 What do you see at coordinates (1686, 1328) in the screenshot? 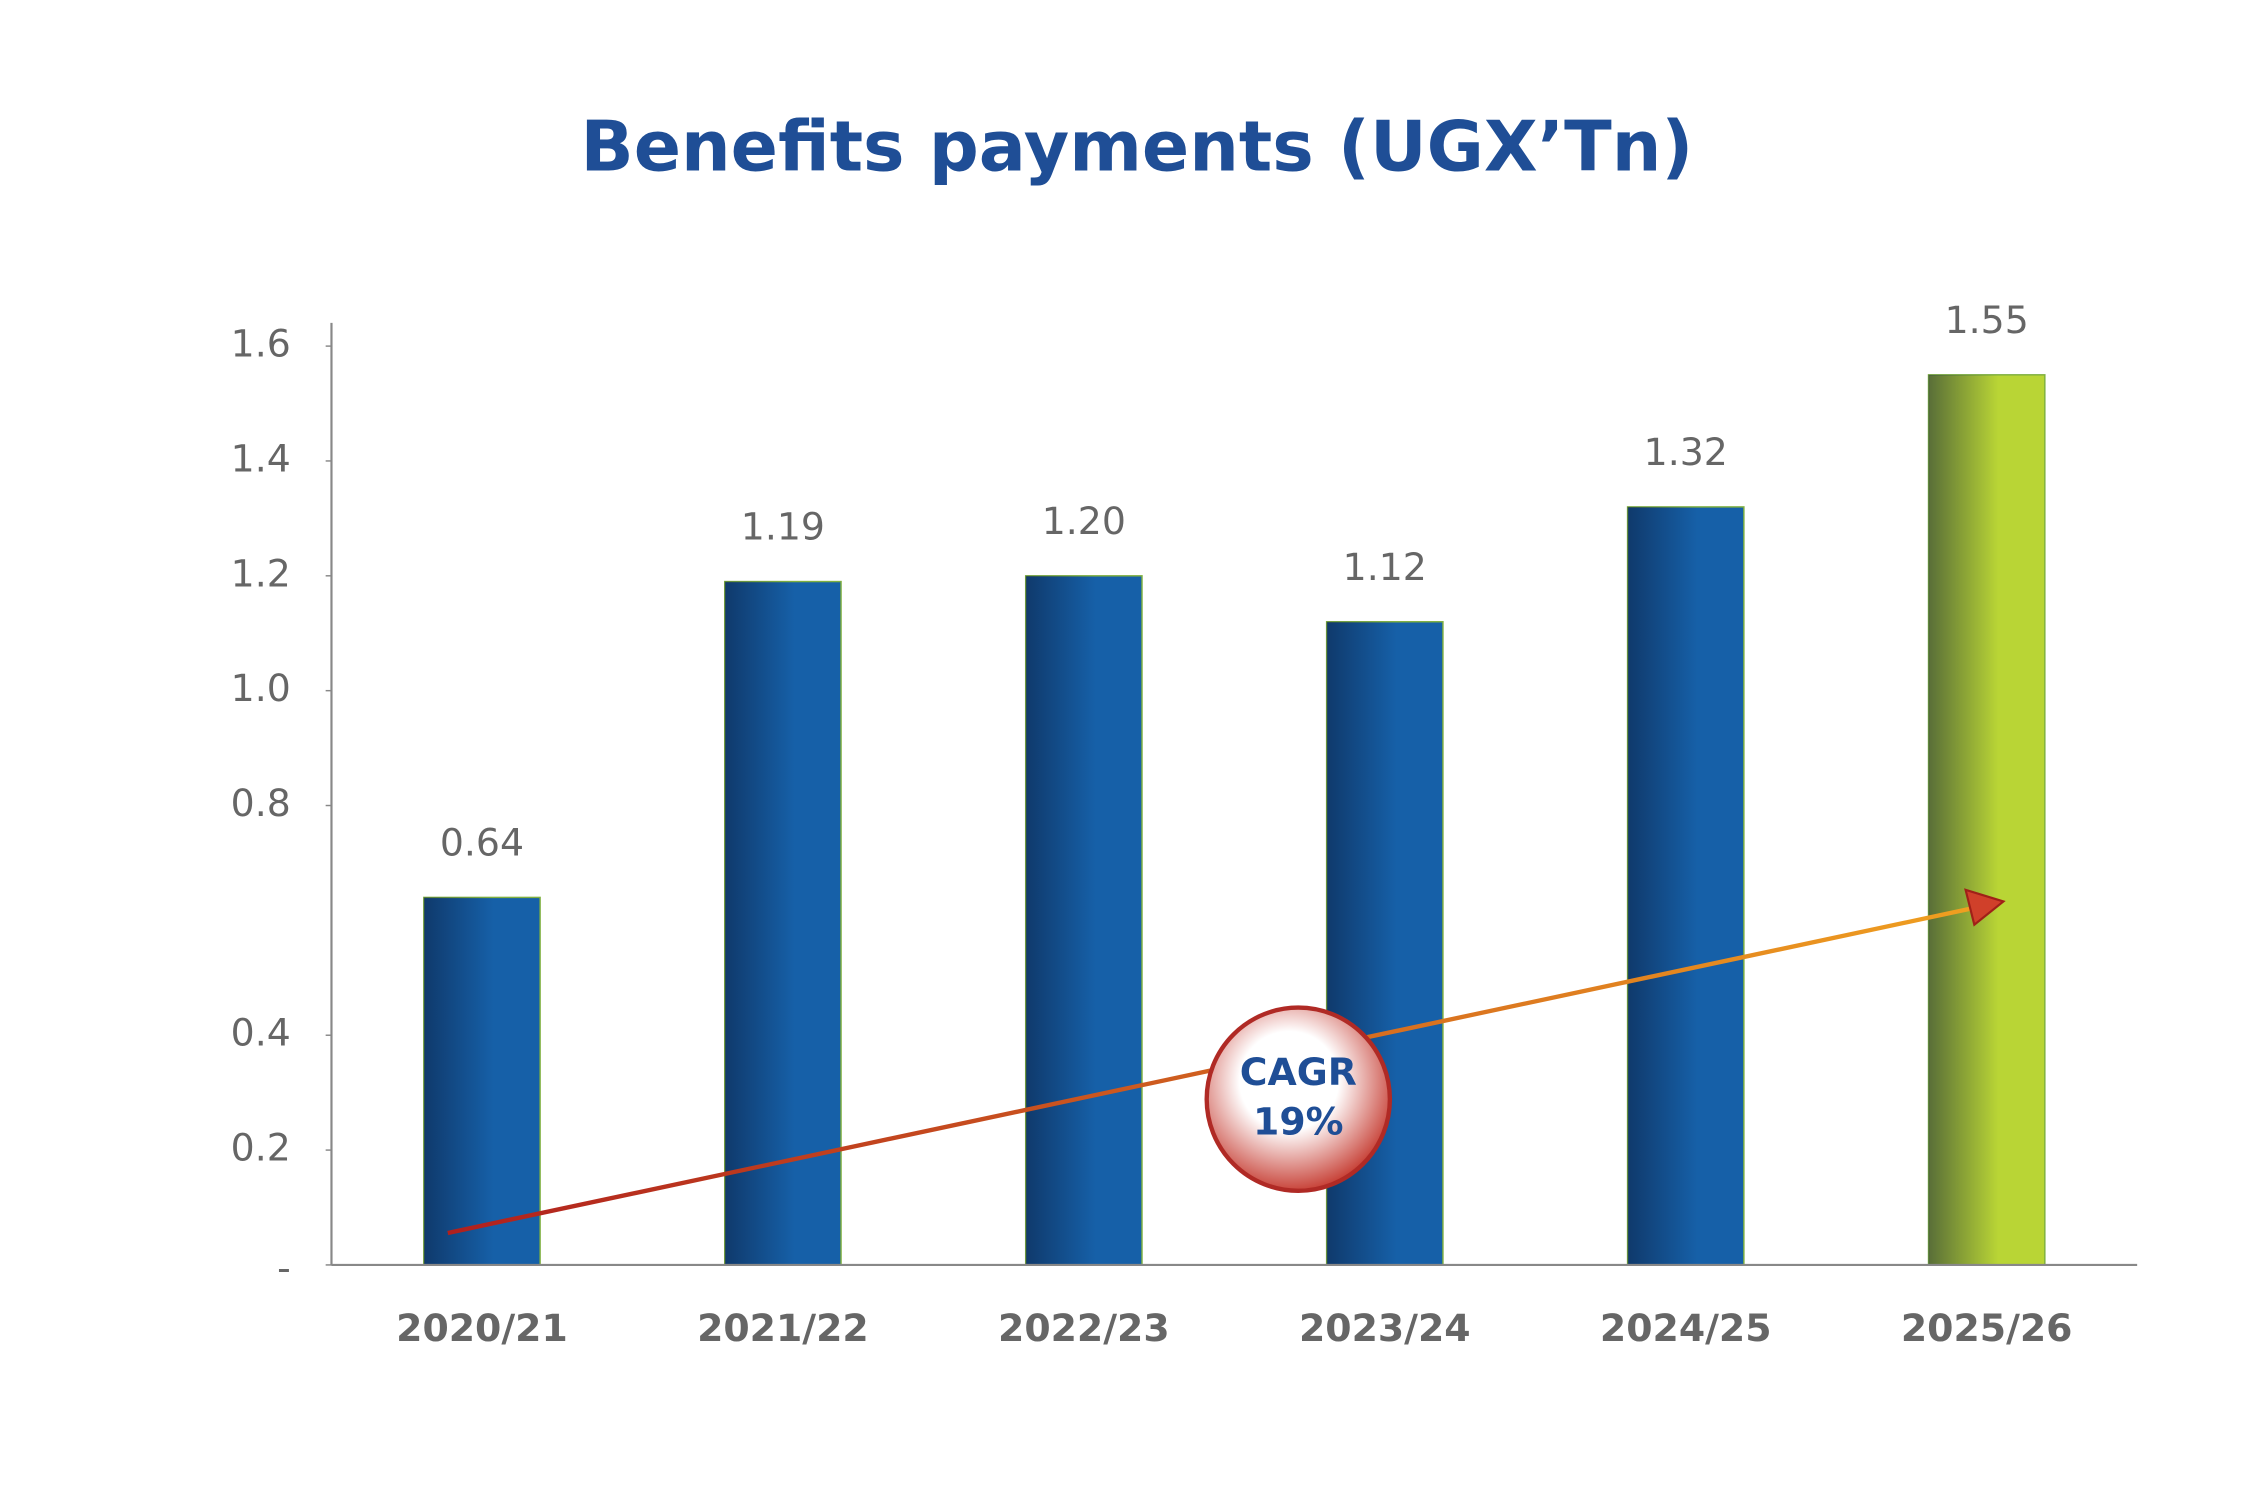
I see `x-tick-label: 2024/25` at bounding box center [1686, 1328].